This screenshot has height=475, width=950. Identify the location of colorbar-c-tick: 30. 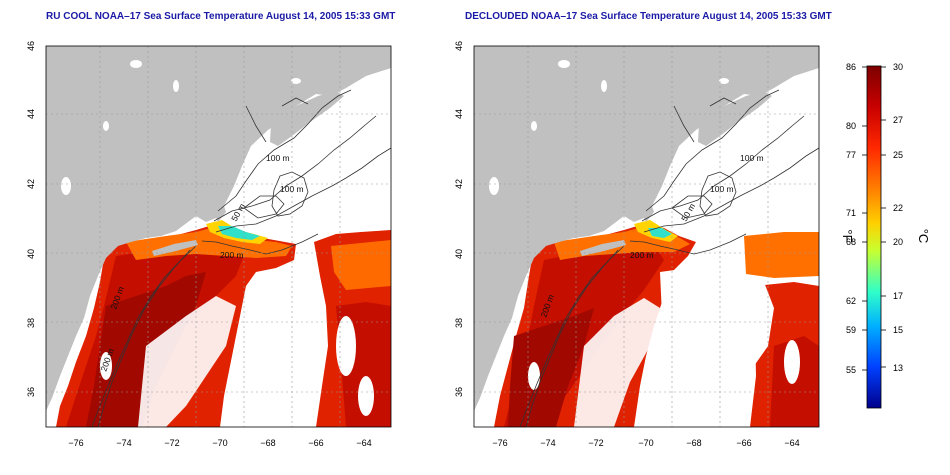
(898, 67).